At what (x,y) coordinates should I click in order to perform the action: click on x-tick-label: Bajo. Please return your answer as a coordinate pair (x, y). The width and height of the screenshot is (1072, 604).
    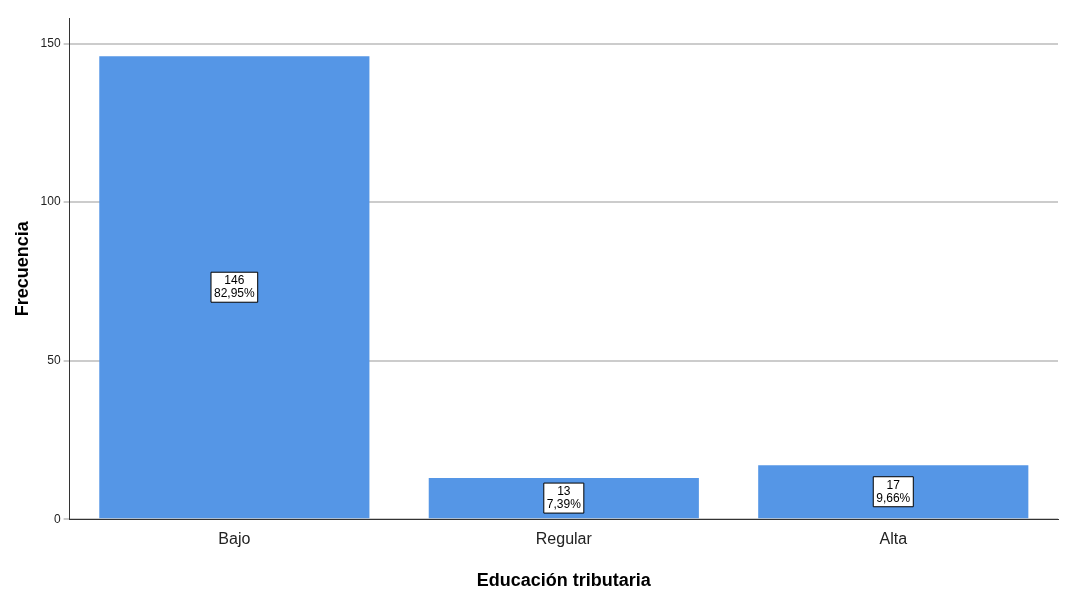
    Looking at the image, I should click on (234, 539).